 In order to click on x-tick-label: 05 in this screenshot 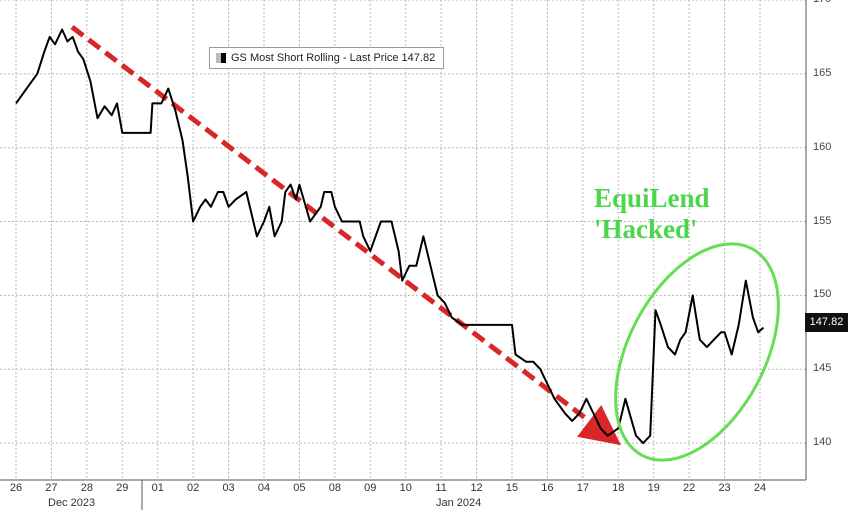, I will do `click(299, 488)`.